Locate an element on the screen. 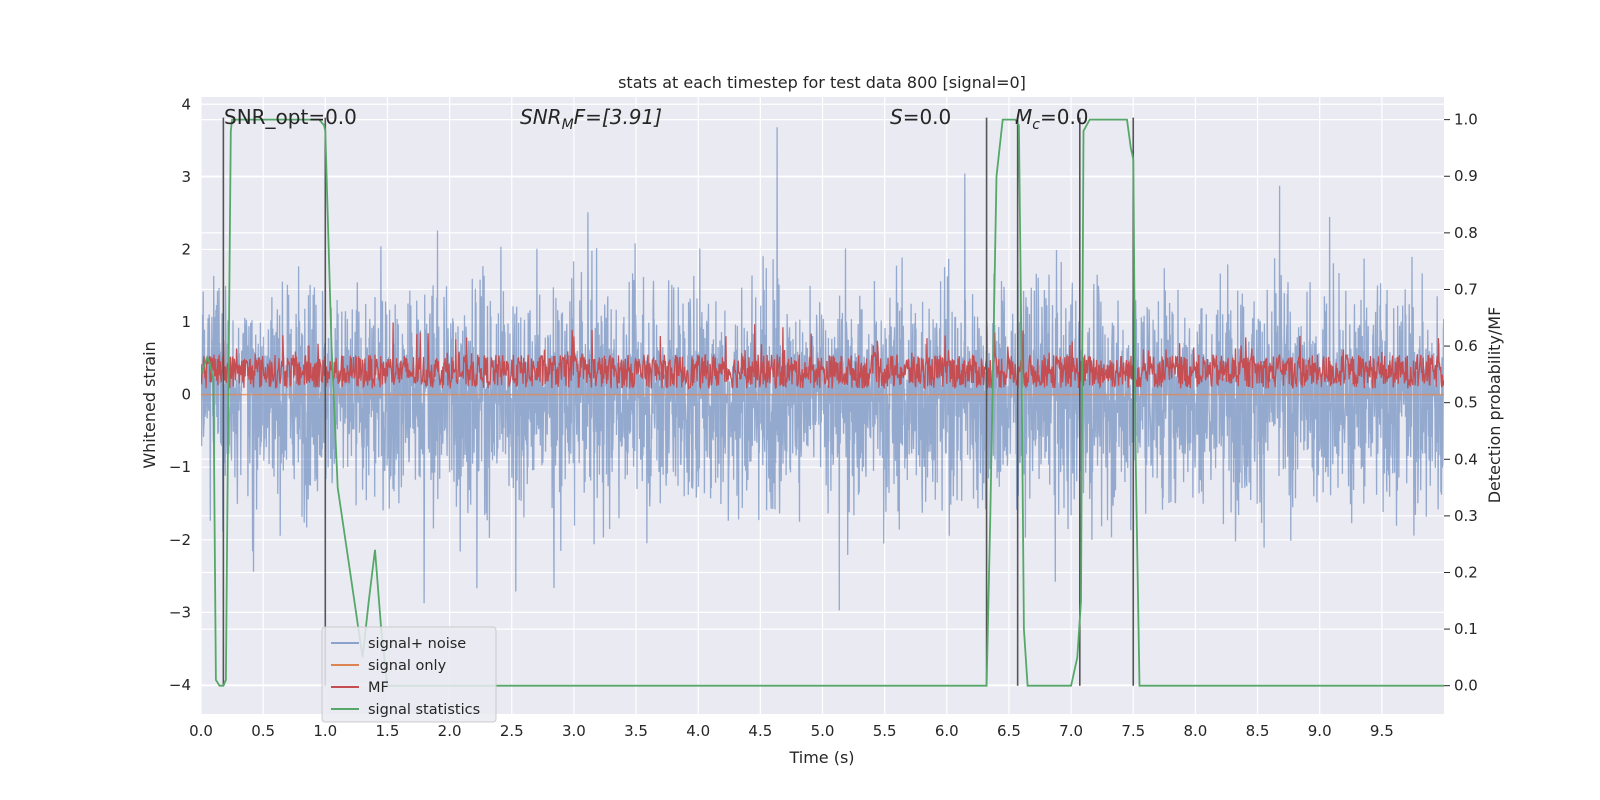 This screenshot has width=1600, height=800. x-tick-label: 9.0 is located at coordinates (1320, 731).